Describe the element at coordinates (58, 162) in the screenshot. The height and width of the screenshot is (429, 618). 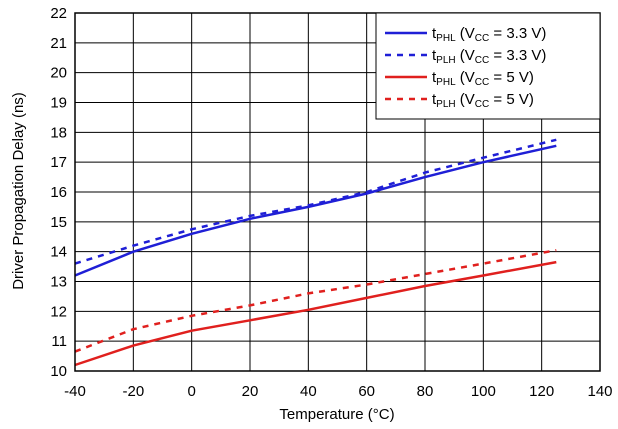
I see `y-tick-label: 17` at that location.